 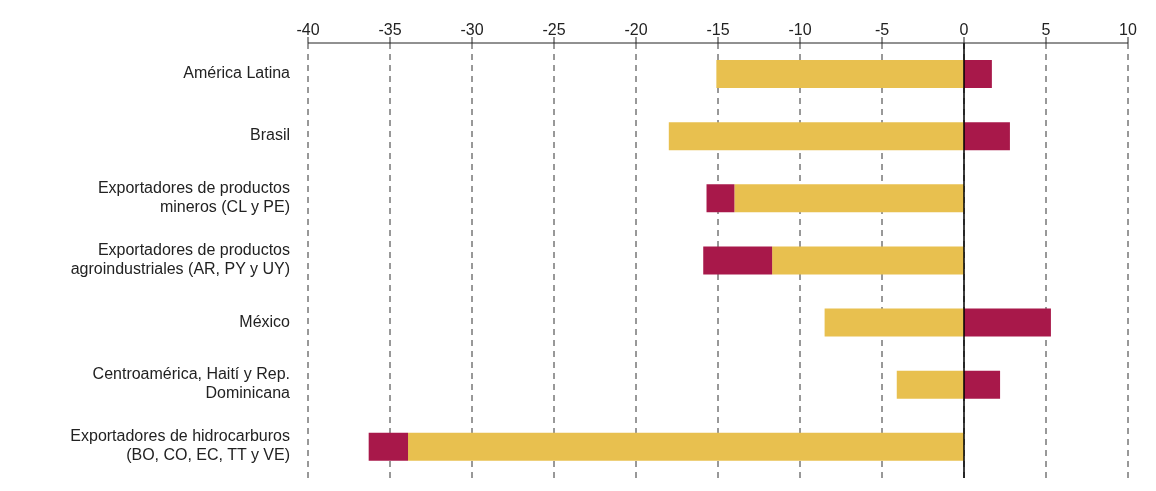 I want to click on x-tick-label: 10, so click(x=1128, y=29).